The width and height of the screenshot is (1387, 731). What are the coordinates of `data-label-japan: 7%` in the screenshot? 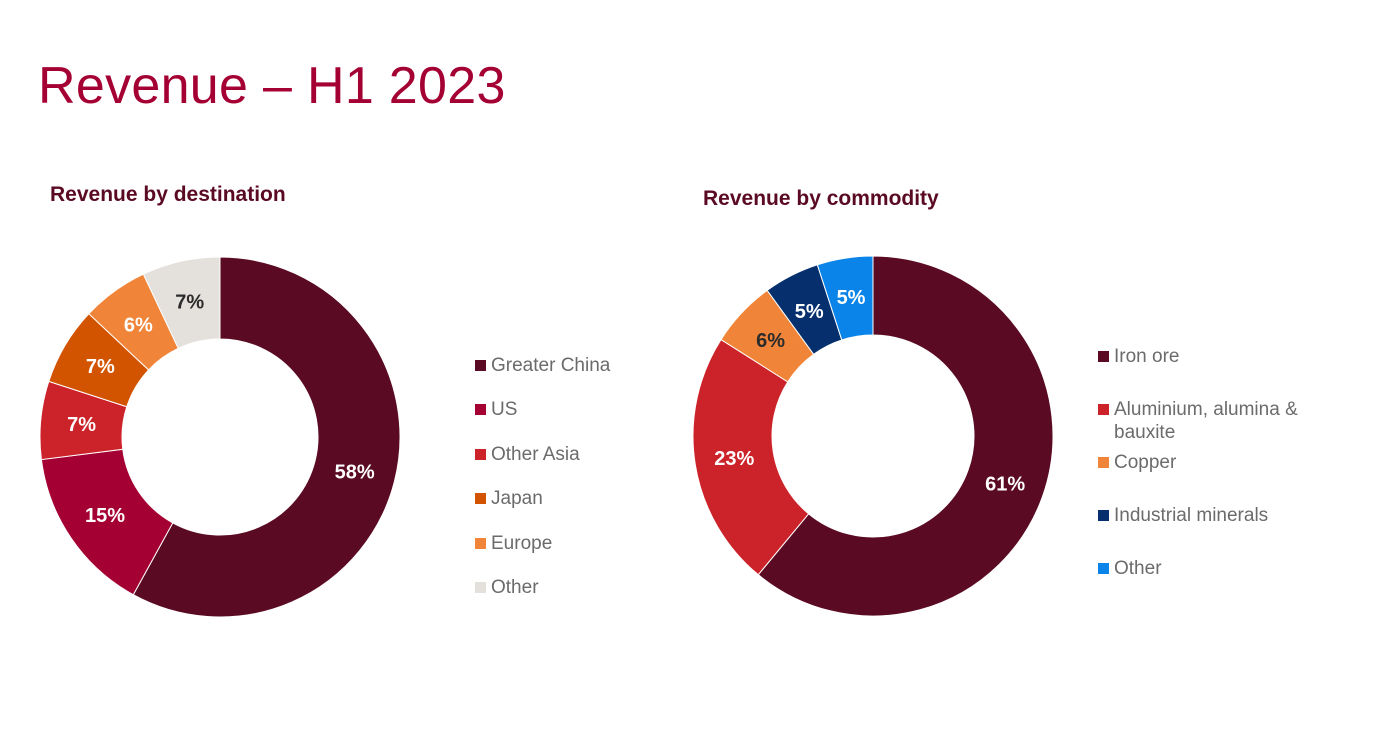 It's located at (100, 367).